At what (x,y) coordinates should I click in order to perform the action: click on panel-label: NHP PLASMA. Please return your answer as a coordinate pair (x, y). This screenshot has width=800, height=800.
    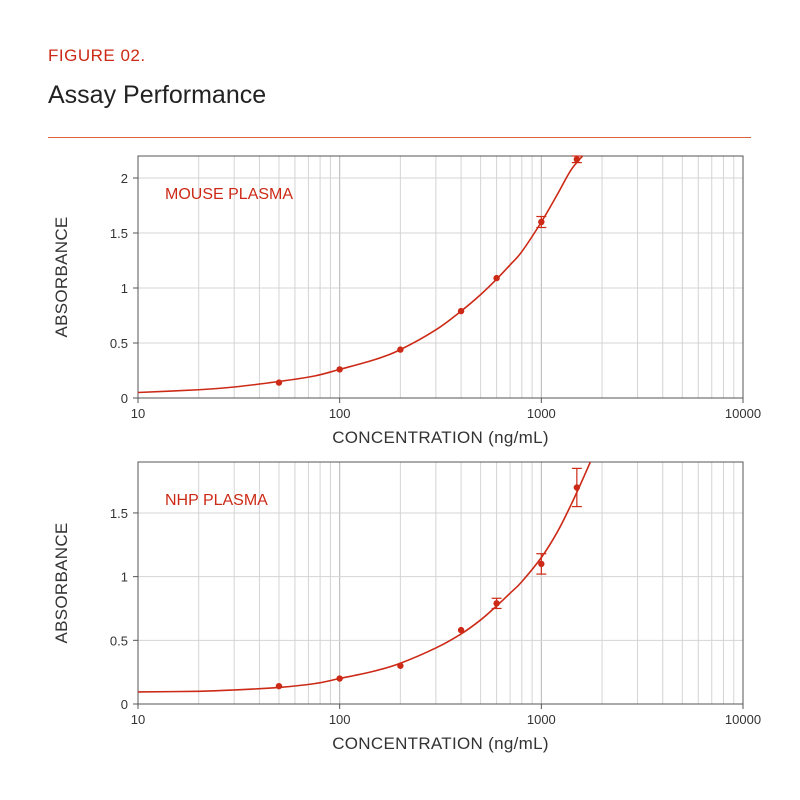
    Looking at the image, I should click on (216, 500).